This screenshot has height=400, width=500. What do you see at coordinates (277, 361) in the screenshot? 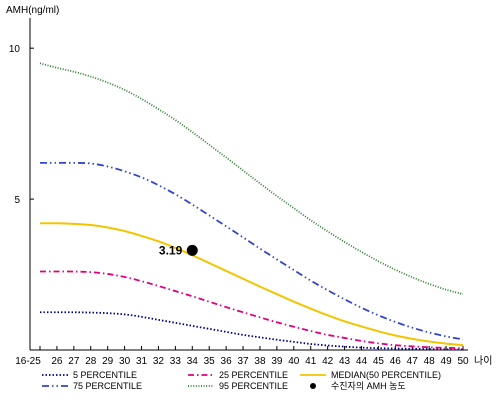
I see `x-tick-label: 39` at bounding box center [277, 361].